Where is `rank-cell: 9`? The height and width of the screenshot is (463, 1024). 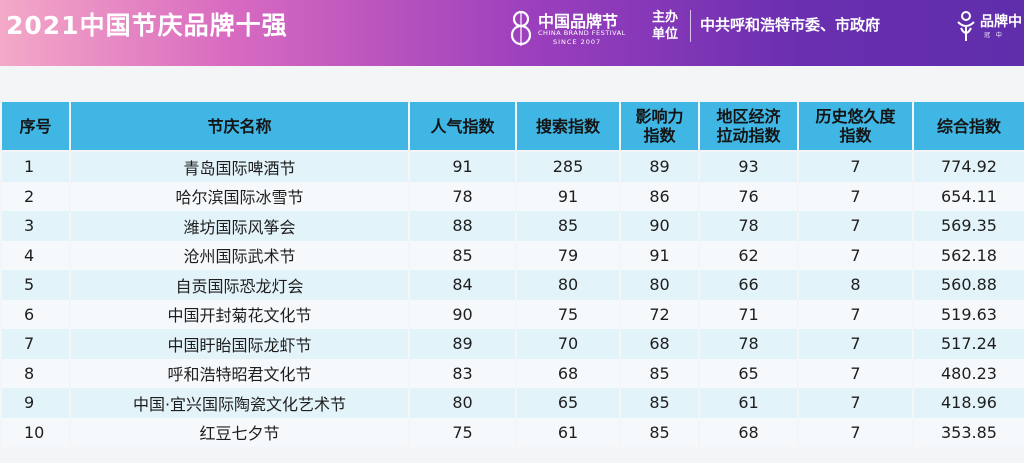 rank-cell: 9 is located at coordinates (35, 403).